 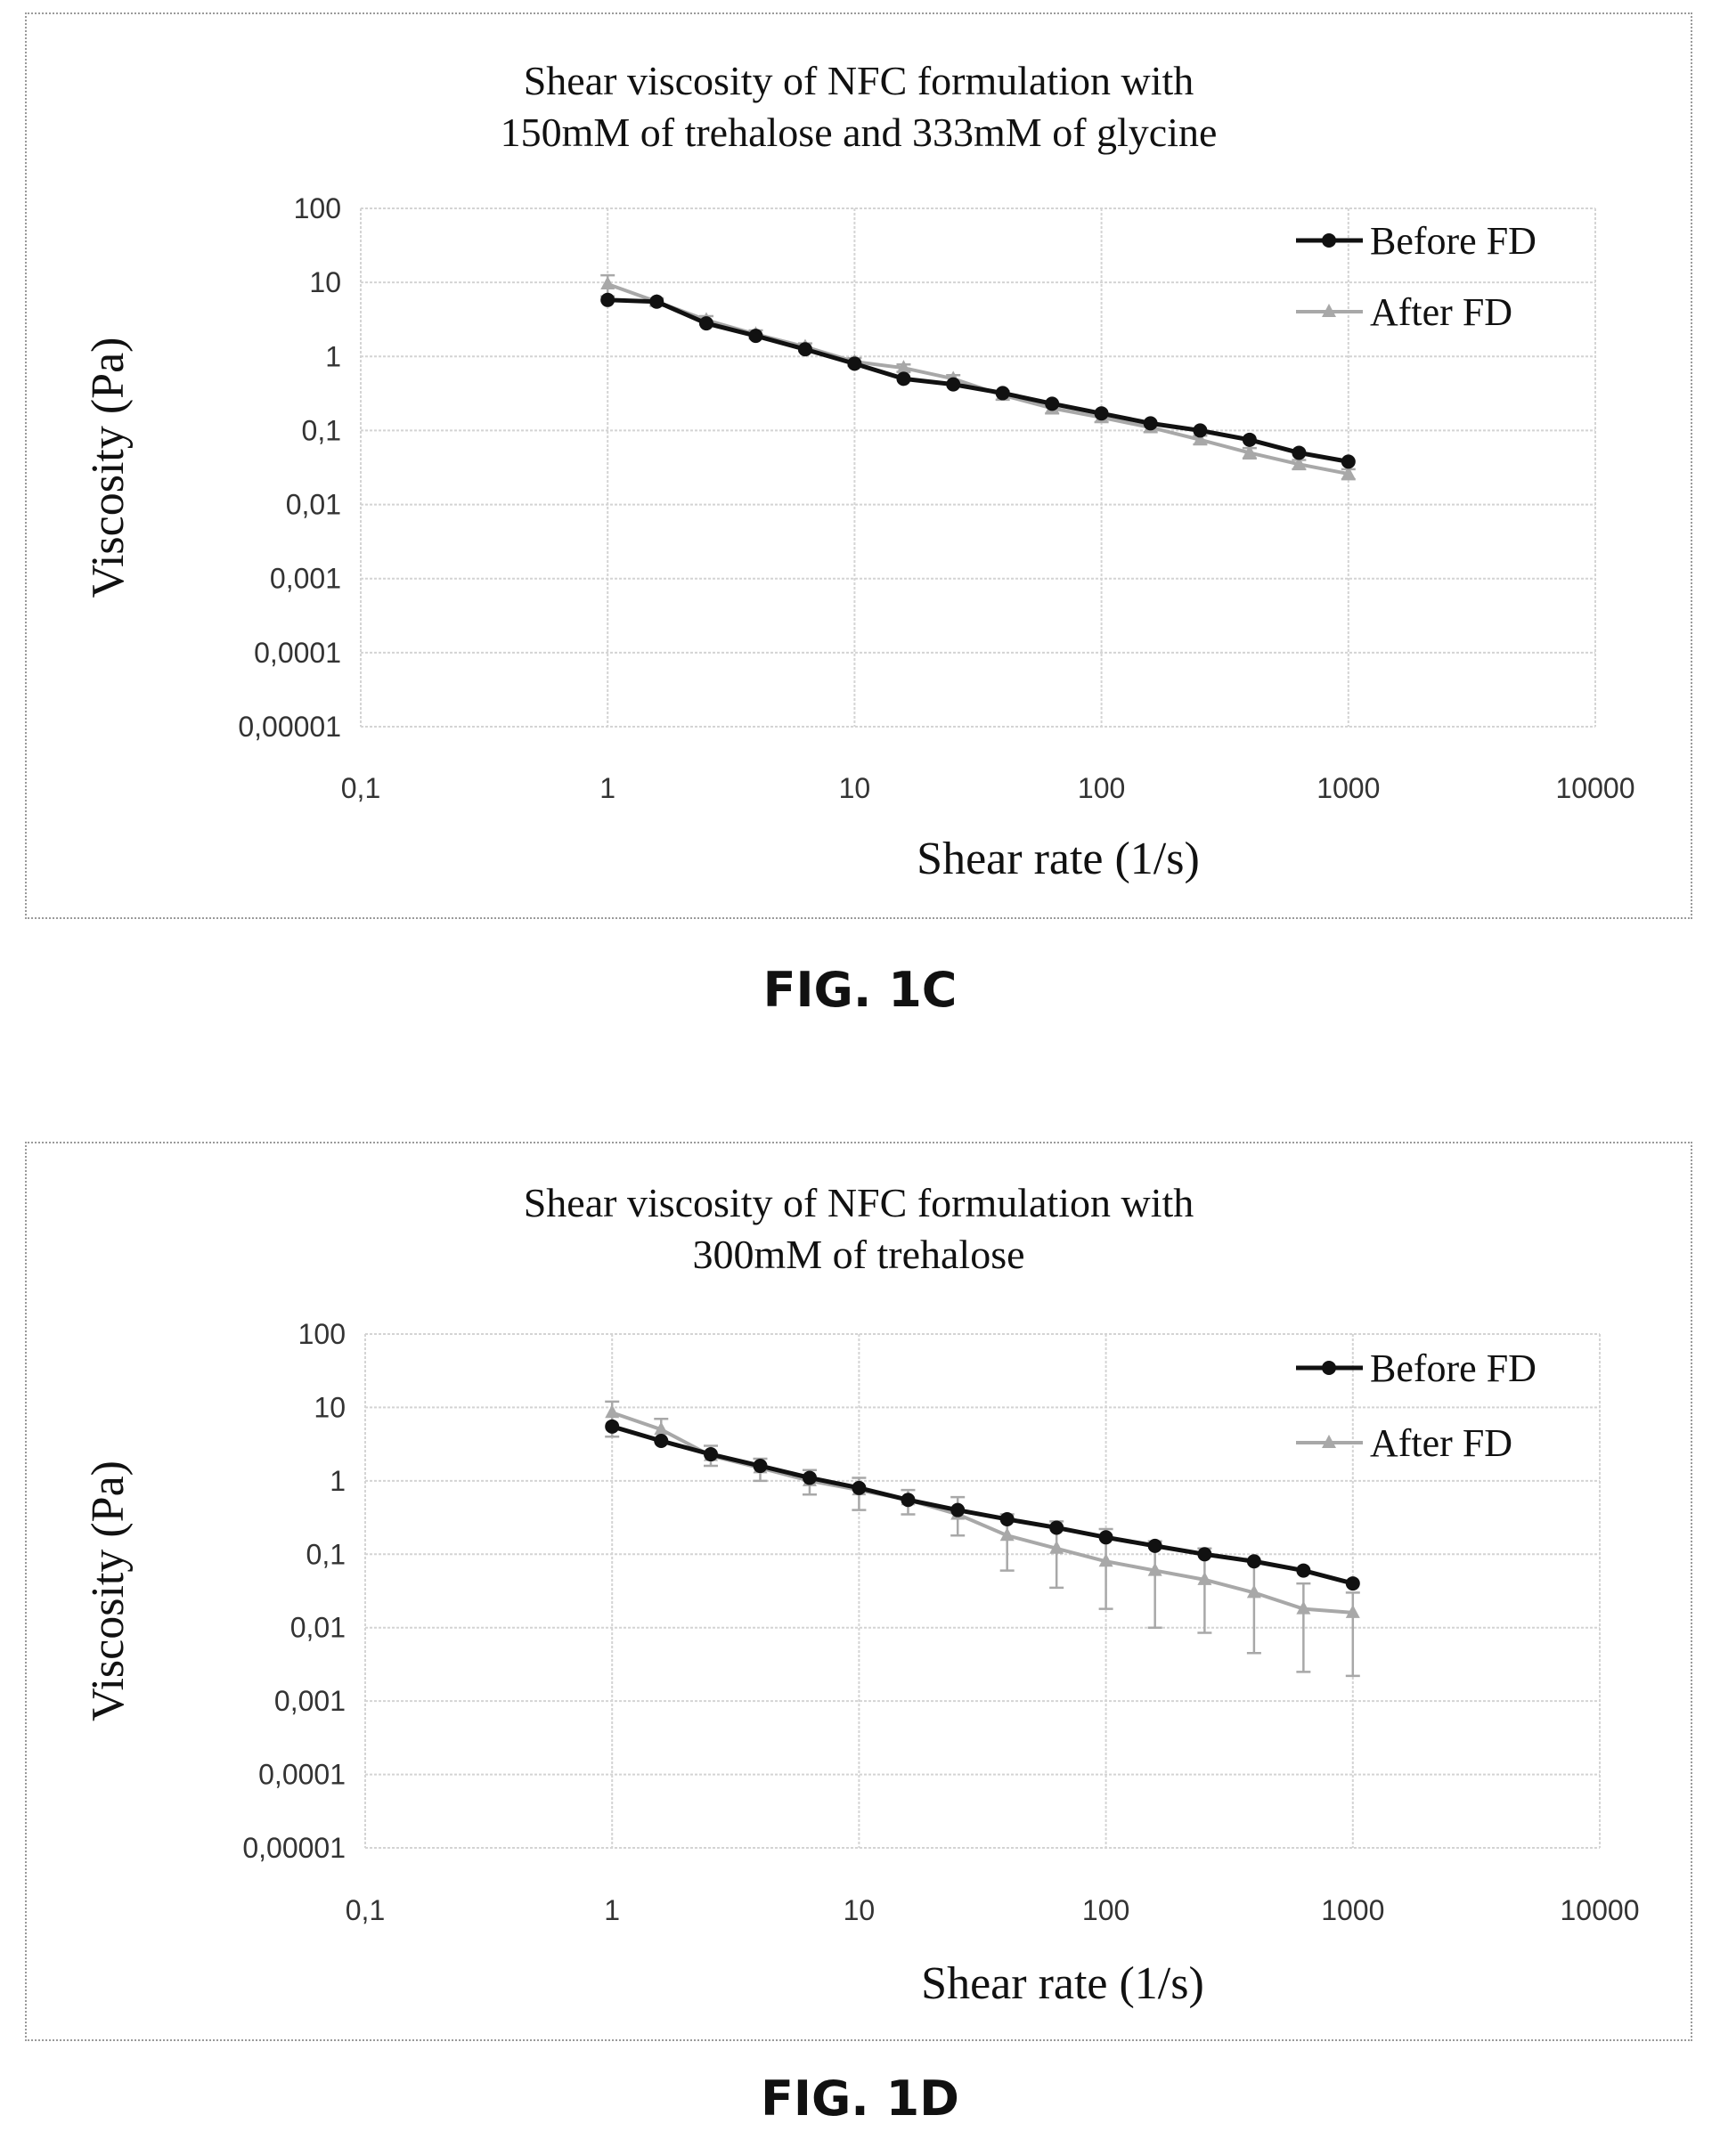 I want to click on y-tick-label: 0,1, so click(x=321, y=430).